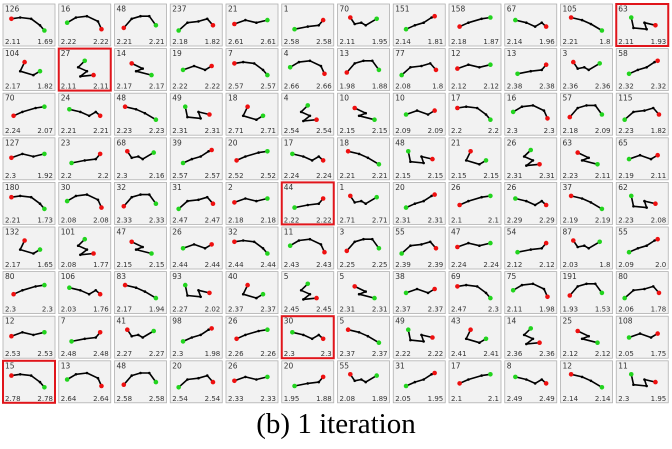 The image size is (672, 449). What do you see at coordinates (626, 42) in the screenshot?
I see `panel-left-value: 2.11` at bounding box center [626, 42].